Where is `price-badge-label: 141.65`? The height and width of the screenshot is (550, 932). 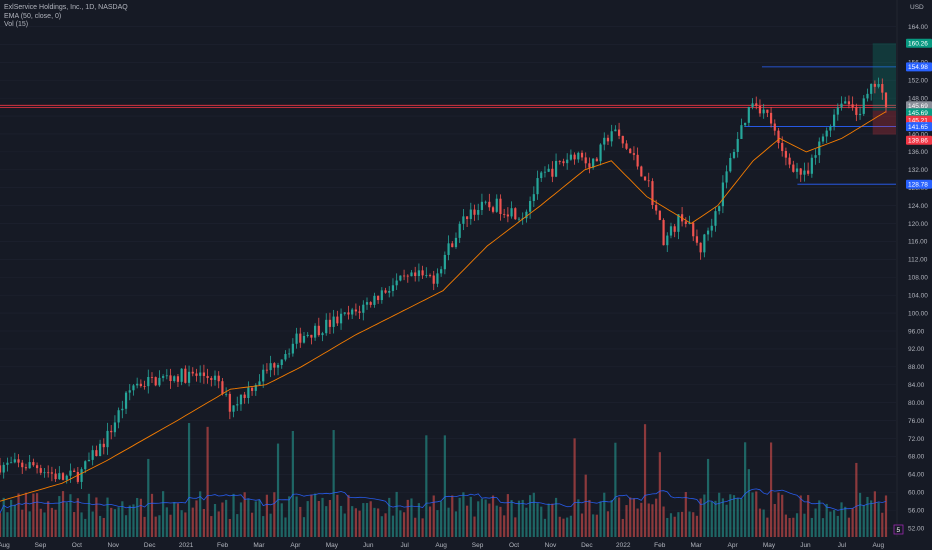 price-badge-label: 141.65 is located at coordinates (918, 127).